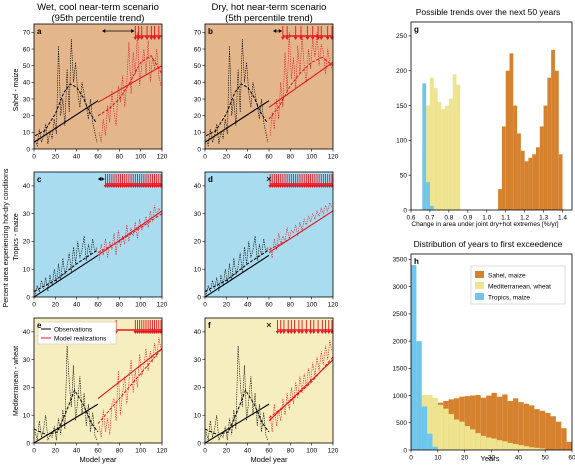 This screenshot has width=575, height=465. Describe the element at coordinates (27, 416) in the screenshot. I see `y-tick-label: 10` at that location.